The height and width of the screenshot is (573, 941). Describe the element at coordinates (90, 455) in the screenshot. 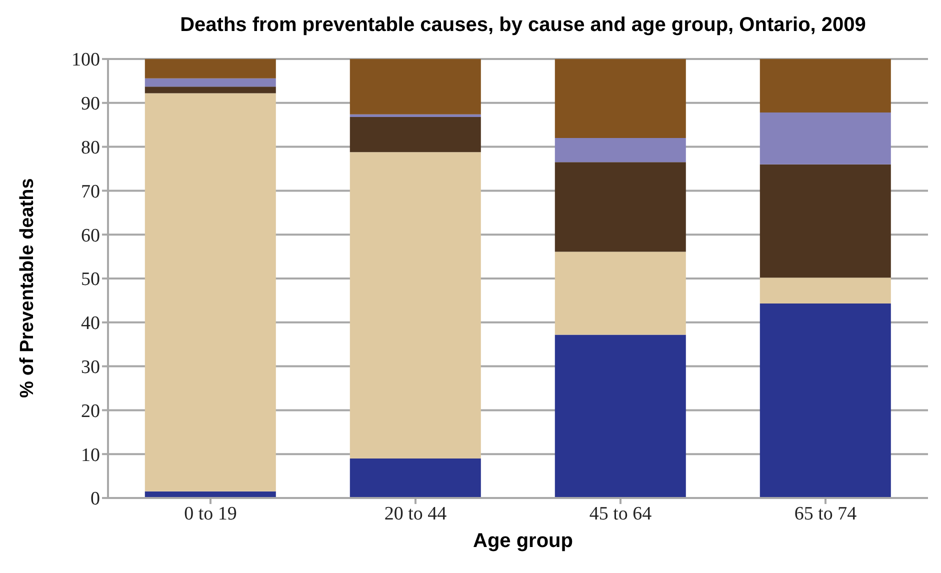

I see `y-tick-label: 10` at that location.